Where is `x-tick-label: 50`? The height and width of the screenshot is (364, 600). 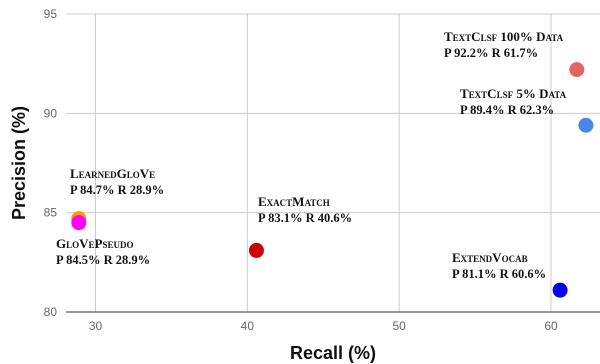 x-tick-label: 50 is located at coordinates (399, 326).